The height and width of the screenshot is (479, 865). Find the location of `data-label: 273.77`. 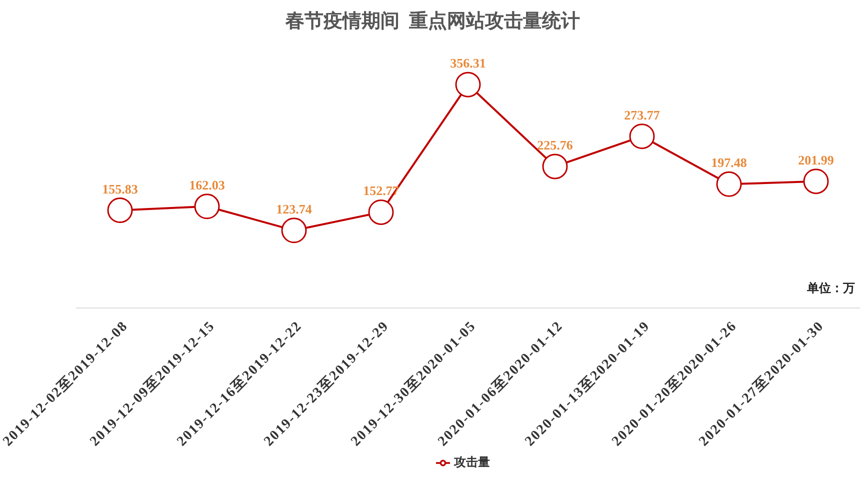

data-label: 273.77 is located at coordinates (642, 114).